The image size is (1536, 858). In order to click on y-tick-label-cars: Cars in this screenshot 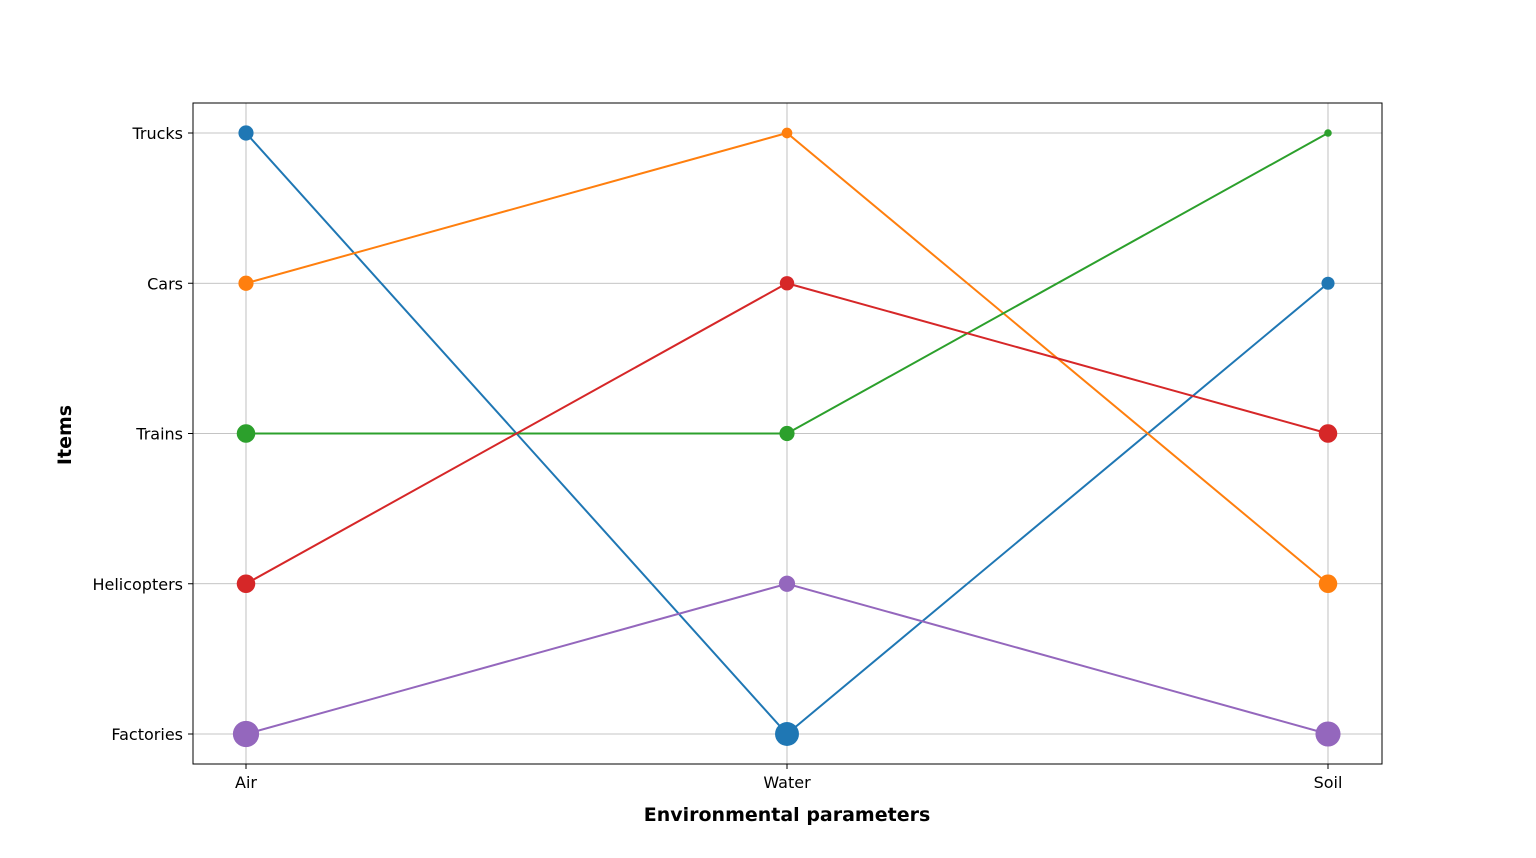, I will do `click(165, 283)`.